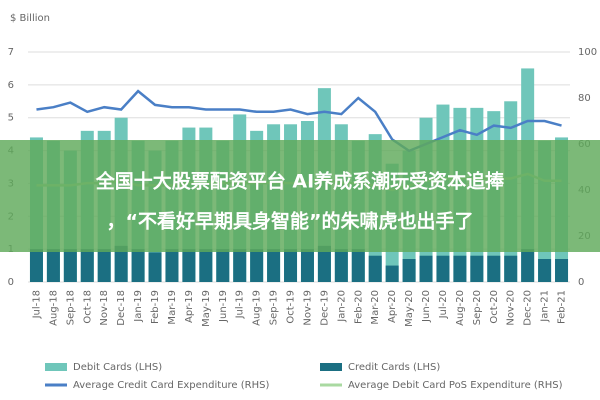  Describe the element at coordinates (206, 308) in the screenshot. I see `x-tick-label: May-19` at that location.